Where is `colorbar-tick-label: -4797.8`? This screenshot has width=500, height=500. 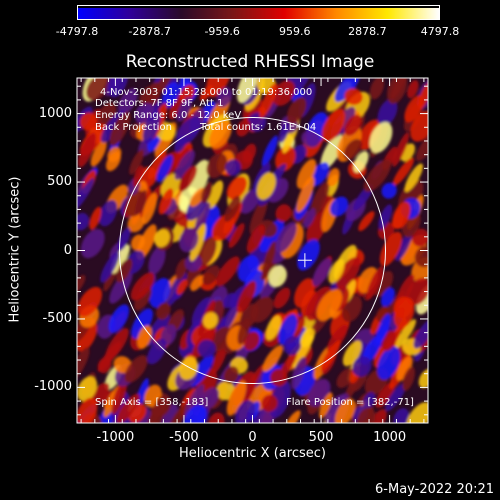
colorbar-tick-label: -4797.8 is located at coordinates (77, 31).